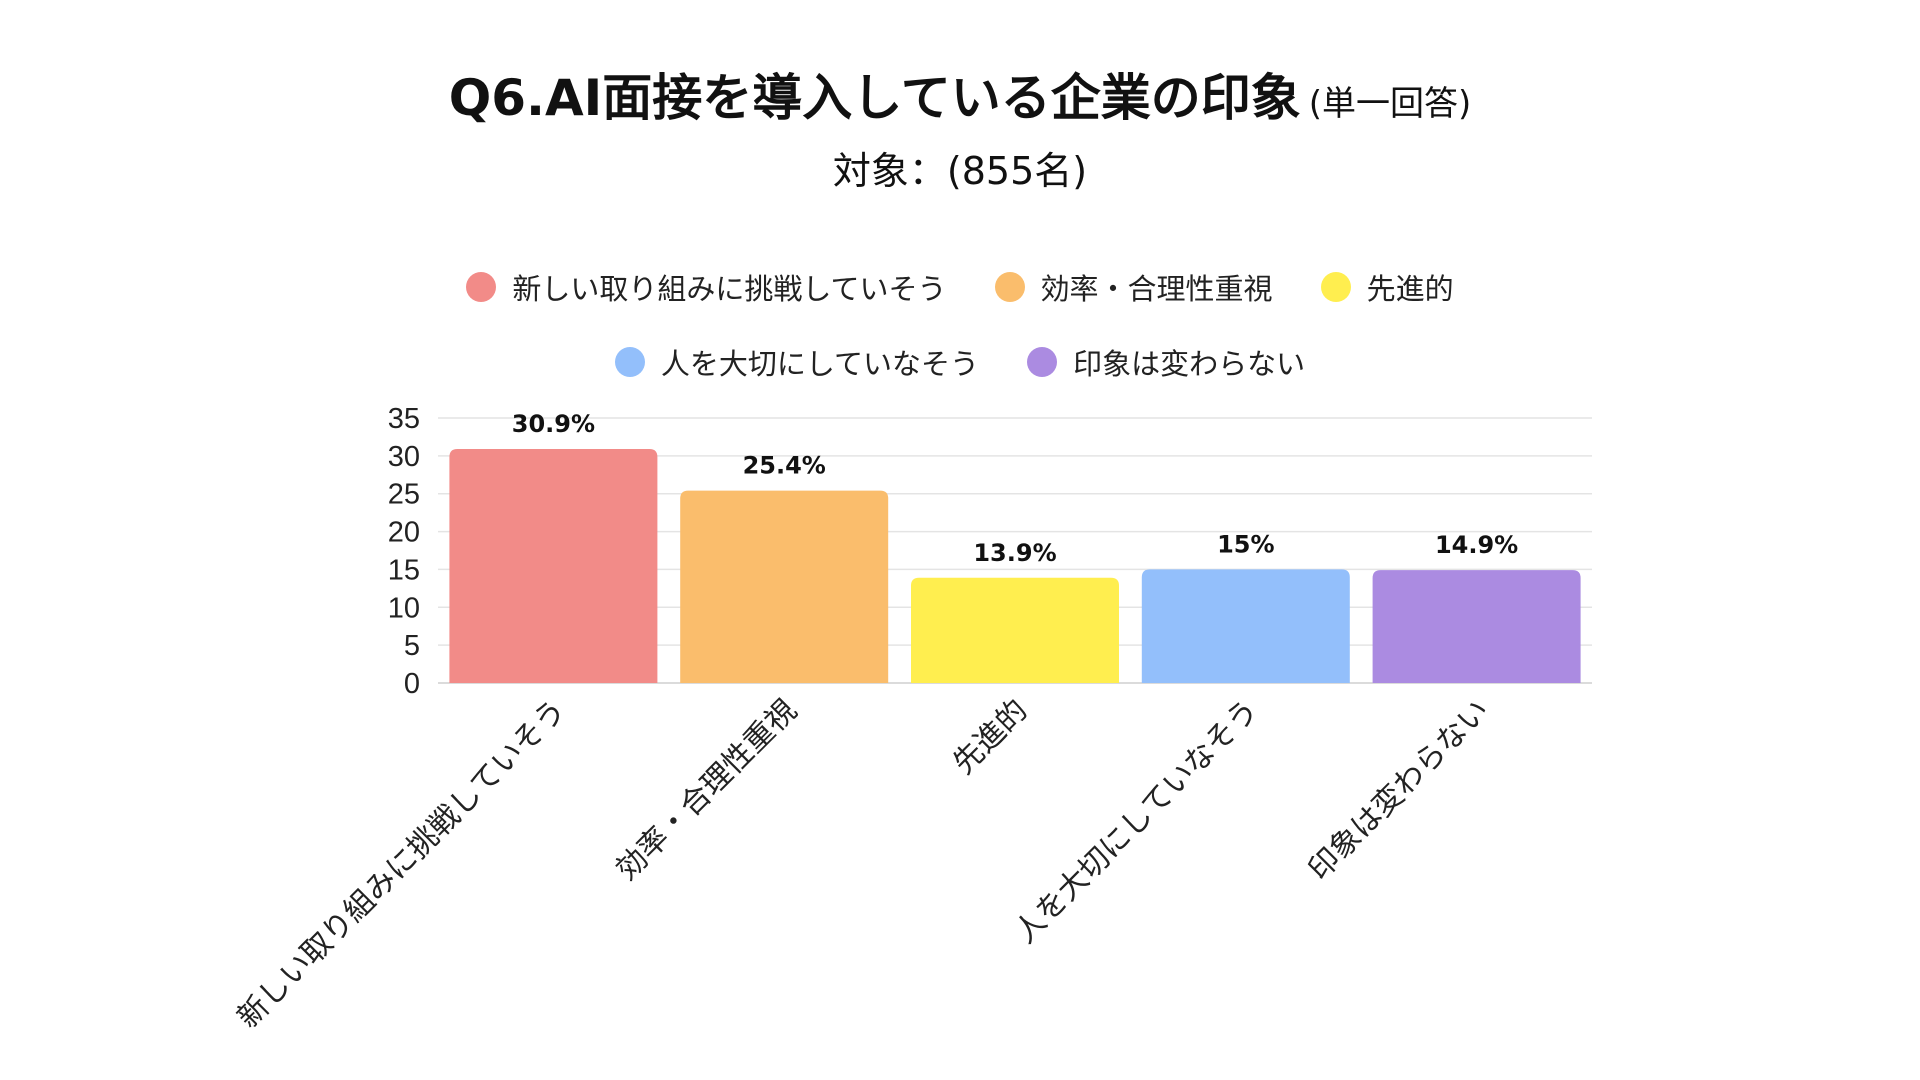  What do you see at coordinates (553, 424) in the screenshot?
I see `data-label: 30.9%` at bounding box center [553, 424].